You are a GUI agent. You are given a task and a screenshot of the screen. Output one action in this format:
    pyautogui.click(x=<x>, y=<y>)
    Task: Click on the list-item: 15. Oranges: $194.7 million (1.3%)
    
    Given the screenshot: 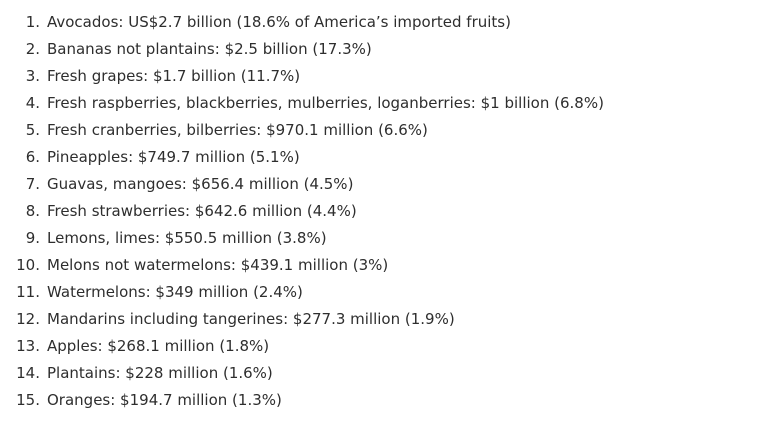 What is the action you would take?
    pyautogui.click(x=381, y=400)
    